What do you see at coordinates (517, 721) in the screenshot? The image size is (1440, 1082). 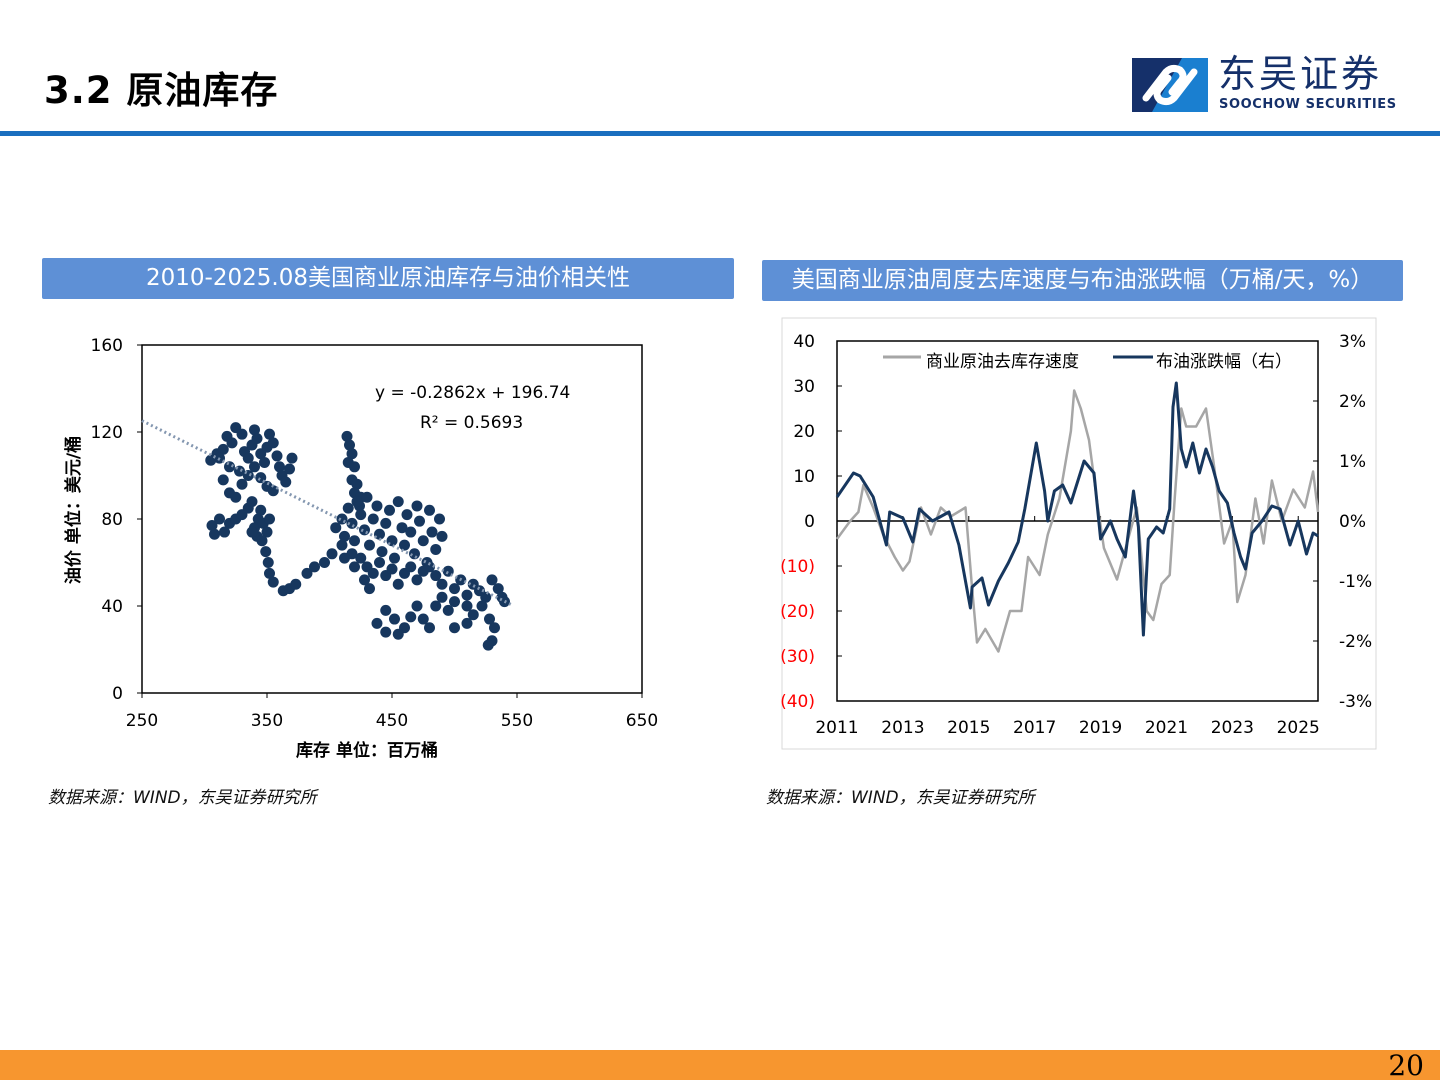 I see `x-tick-label: 550` at bounding box center [517, 721].